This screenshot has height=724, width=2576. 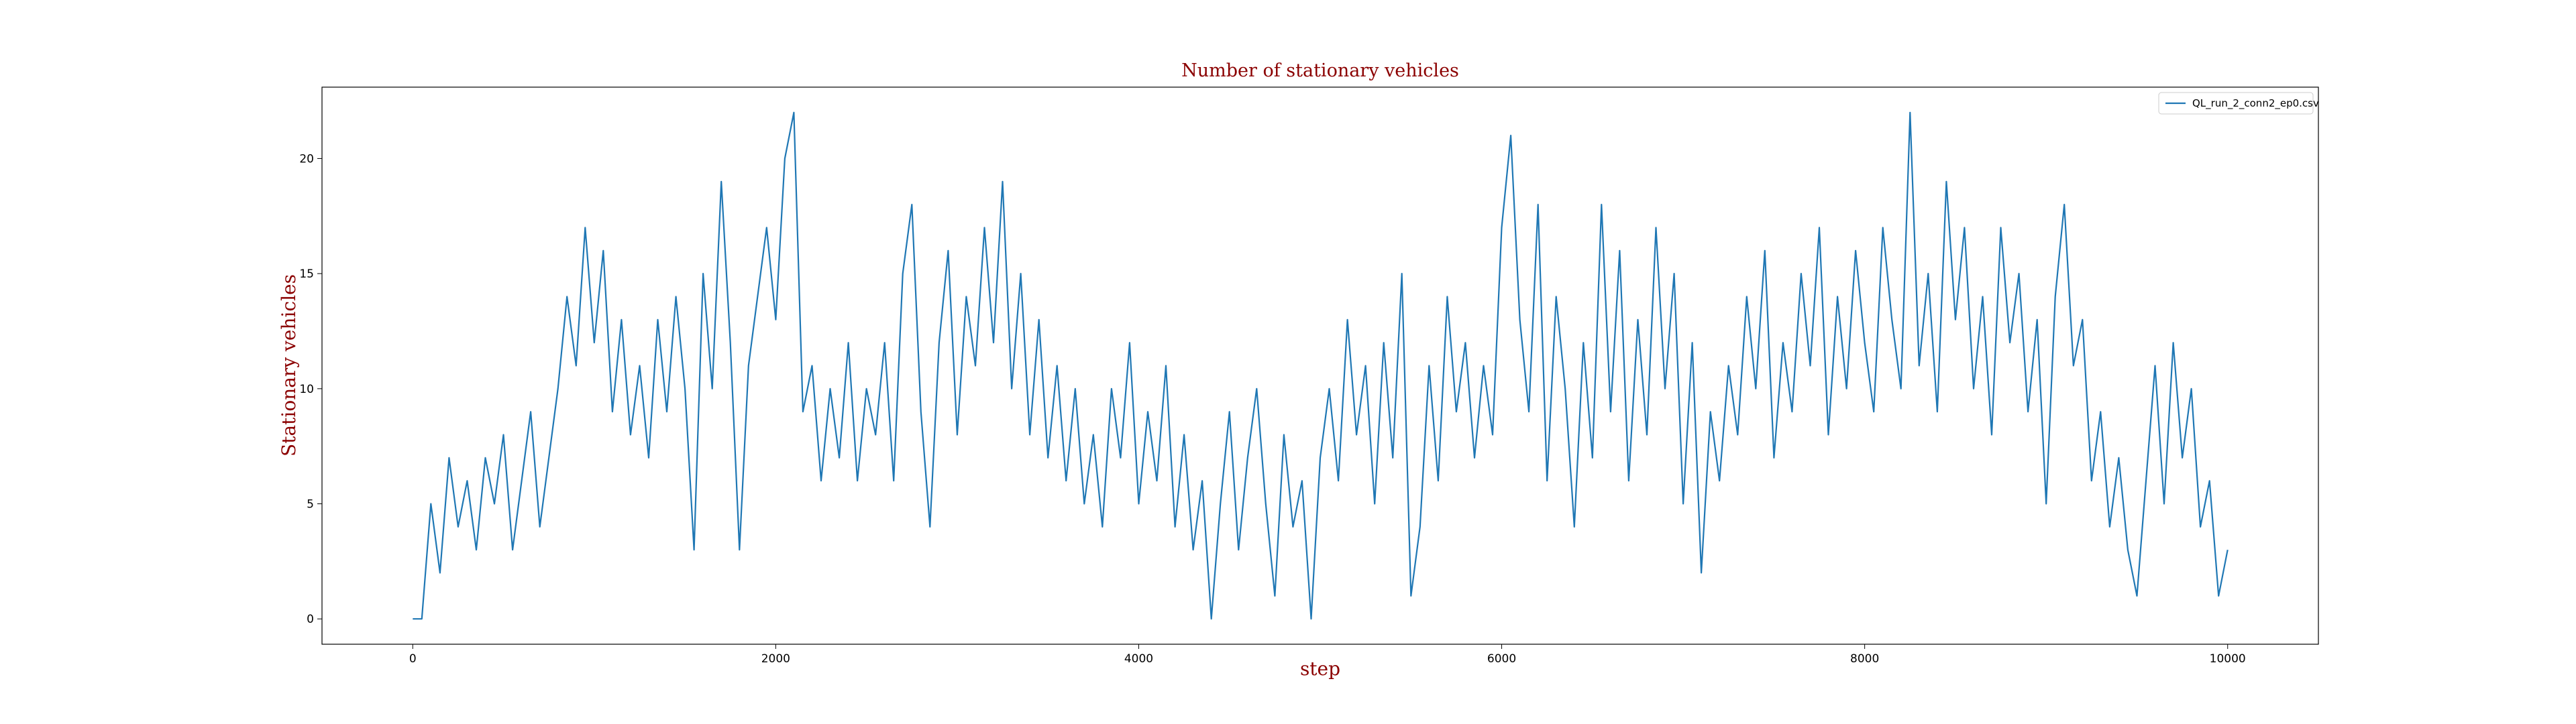 I want to click on y-axis-label: Stationary vehicles, so click(x=289, y=365).